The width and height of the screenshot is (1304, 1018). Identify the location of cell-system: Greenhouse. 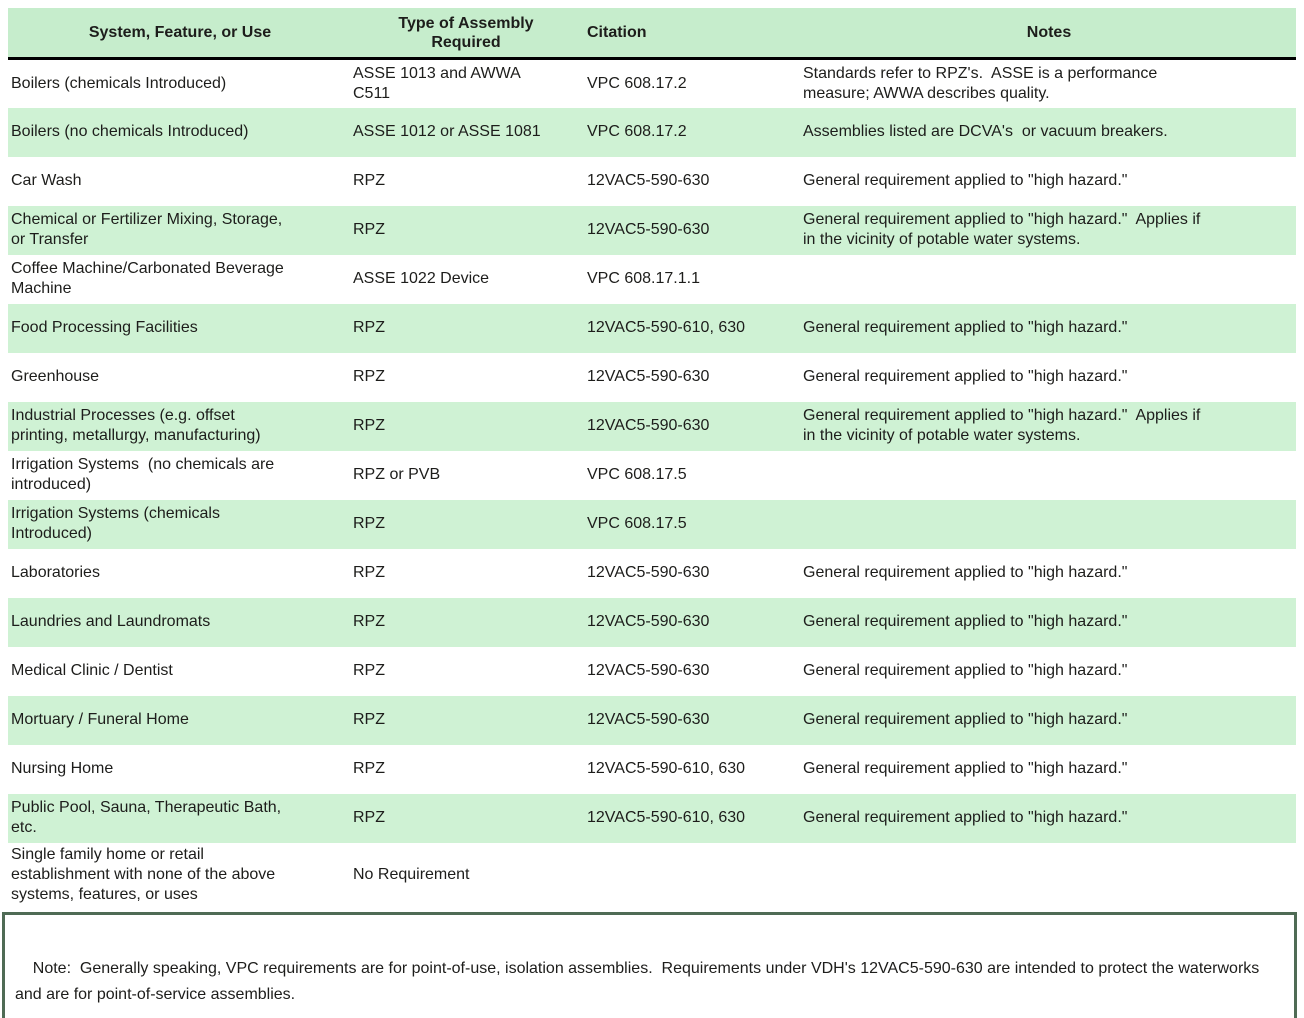
(55, 376).